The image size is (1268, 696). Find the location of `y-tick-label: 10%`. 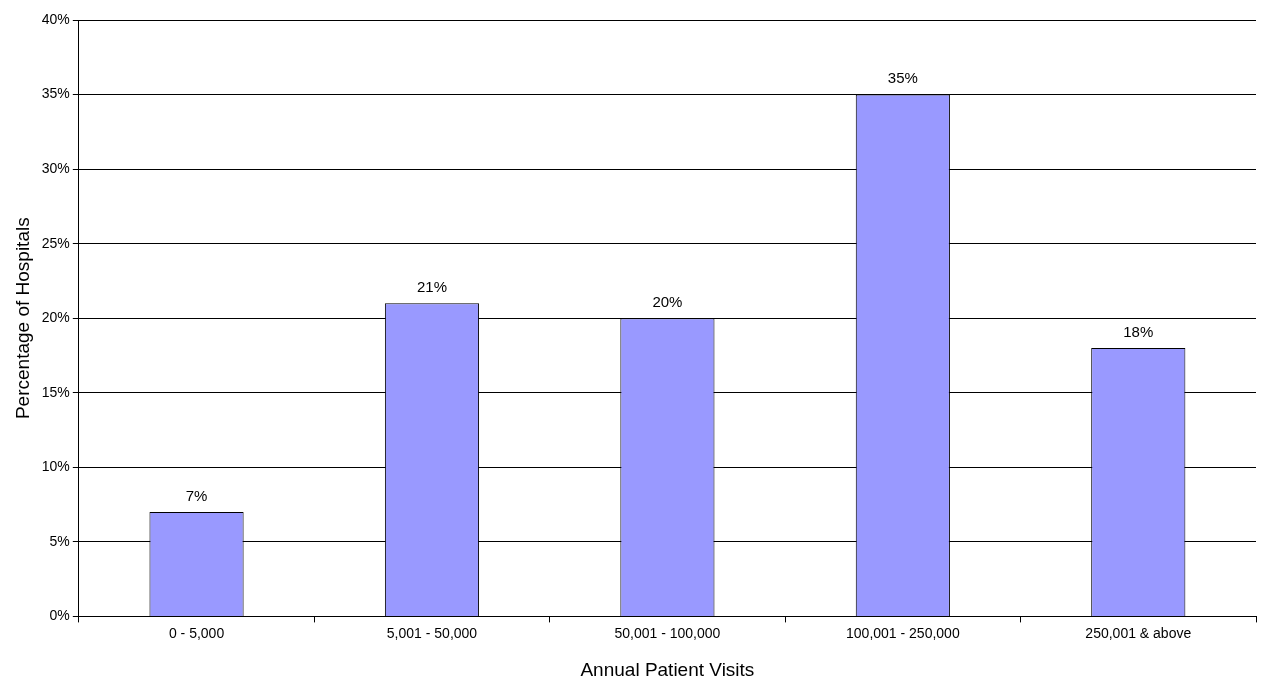

y-tick-label: 10% is located at coordinates (55, 466).